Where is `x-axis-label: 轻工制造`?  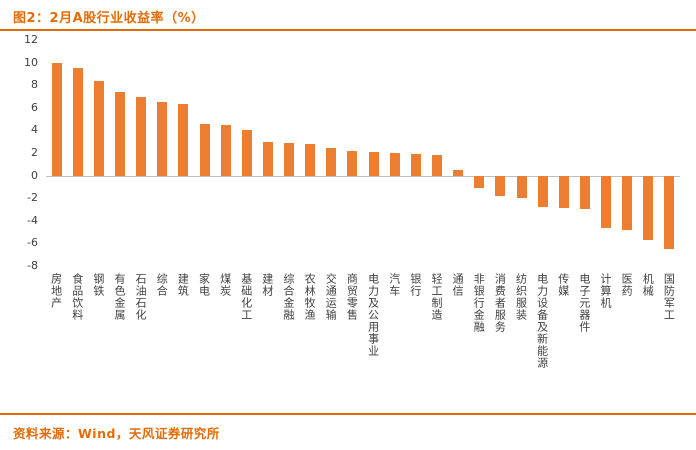
x-axis-label: 轻工制造 is located at coordinates (436, 297).